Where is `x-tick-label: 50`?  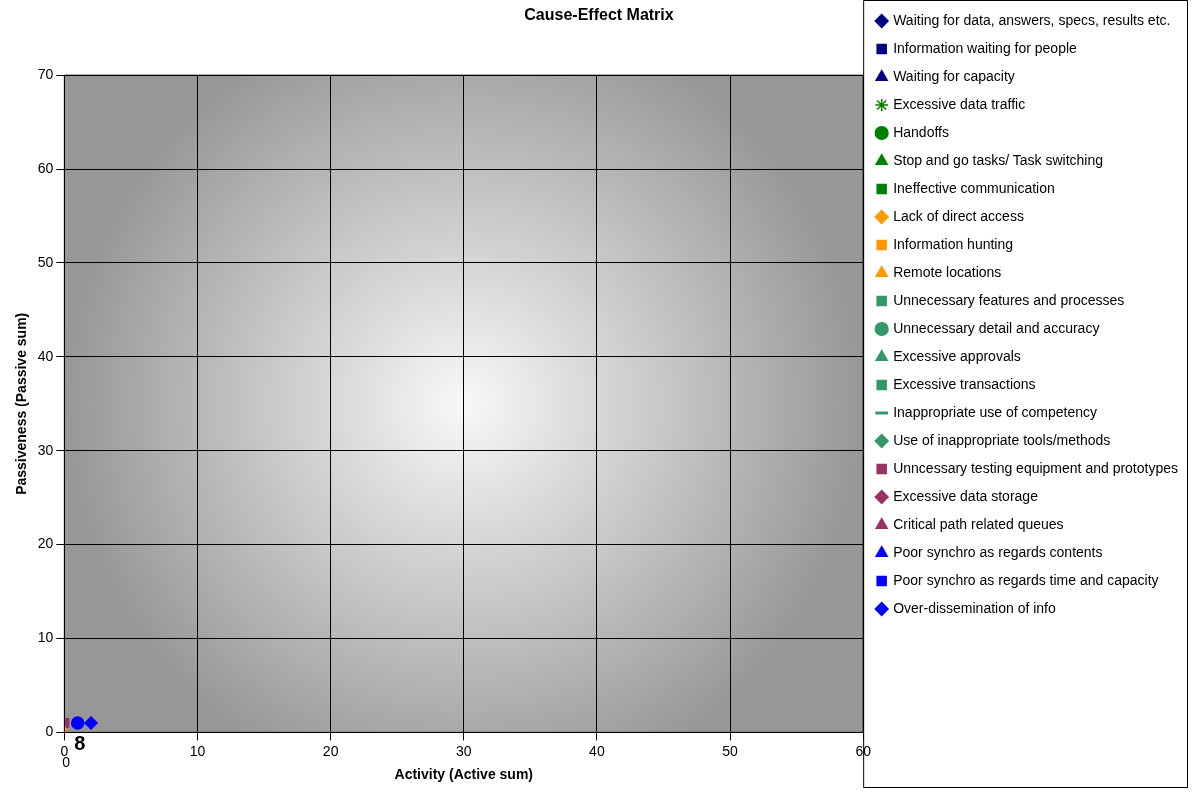
x-tick-label: 50 is located at coordinates (730, 750).